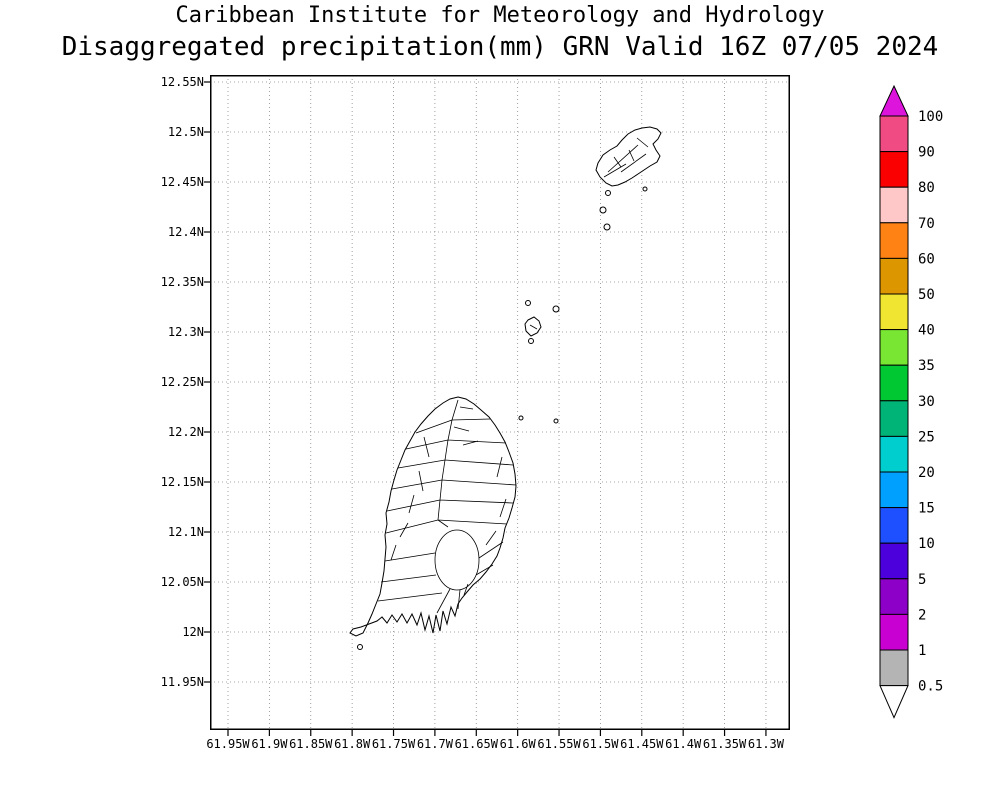  I want to click on carriacou-island-outline, so click(628, 156).